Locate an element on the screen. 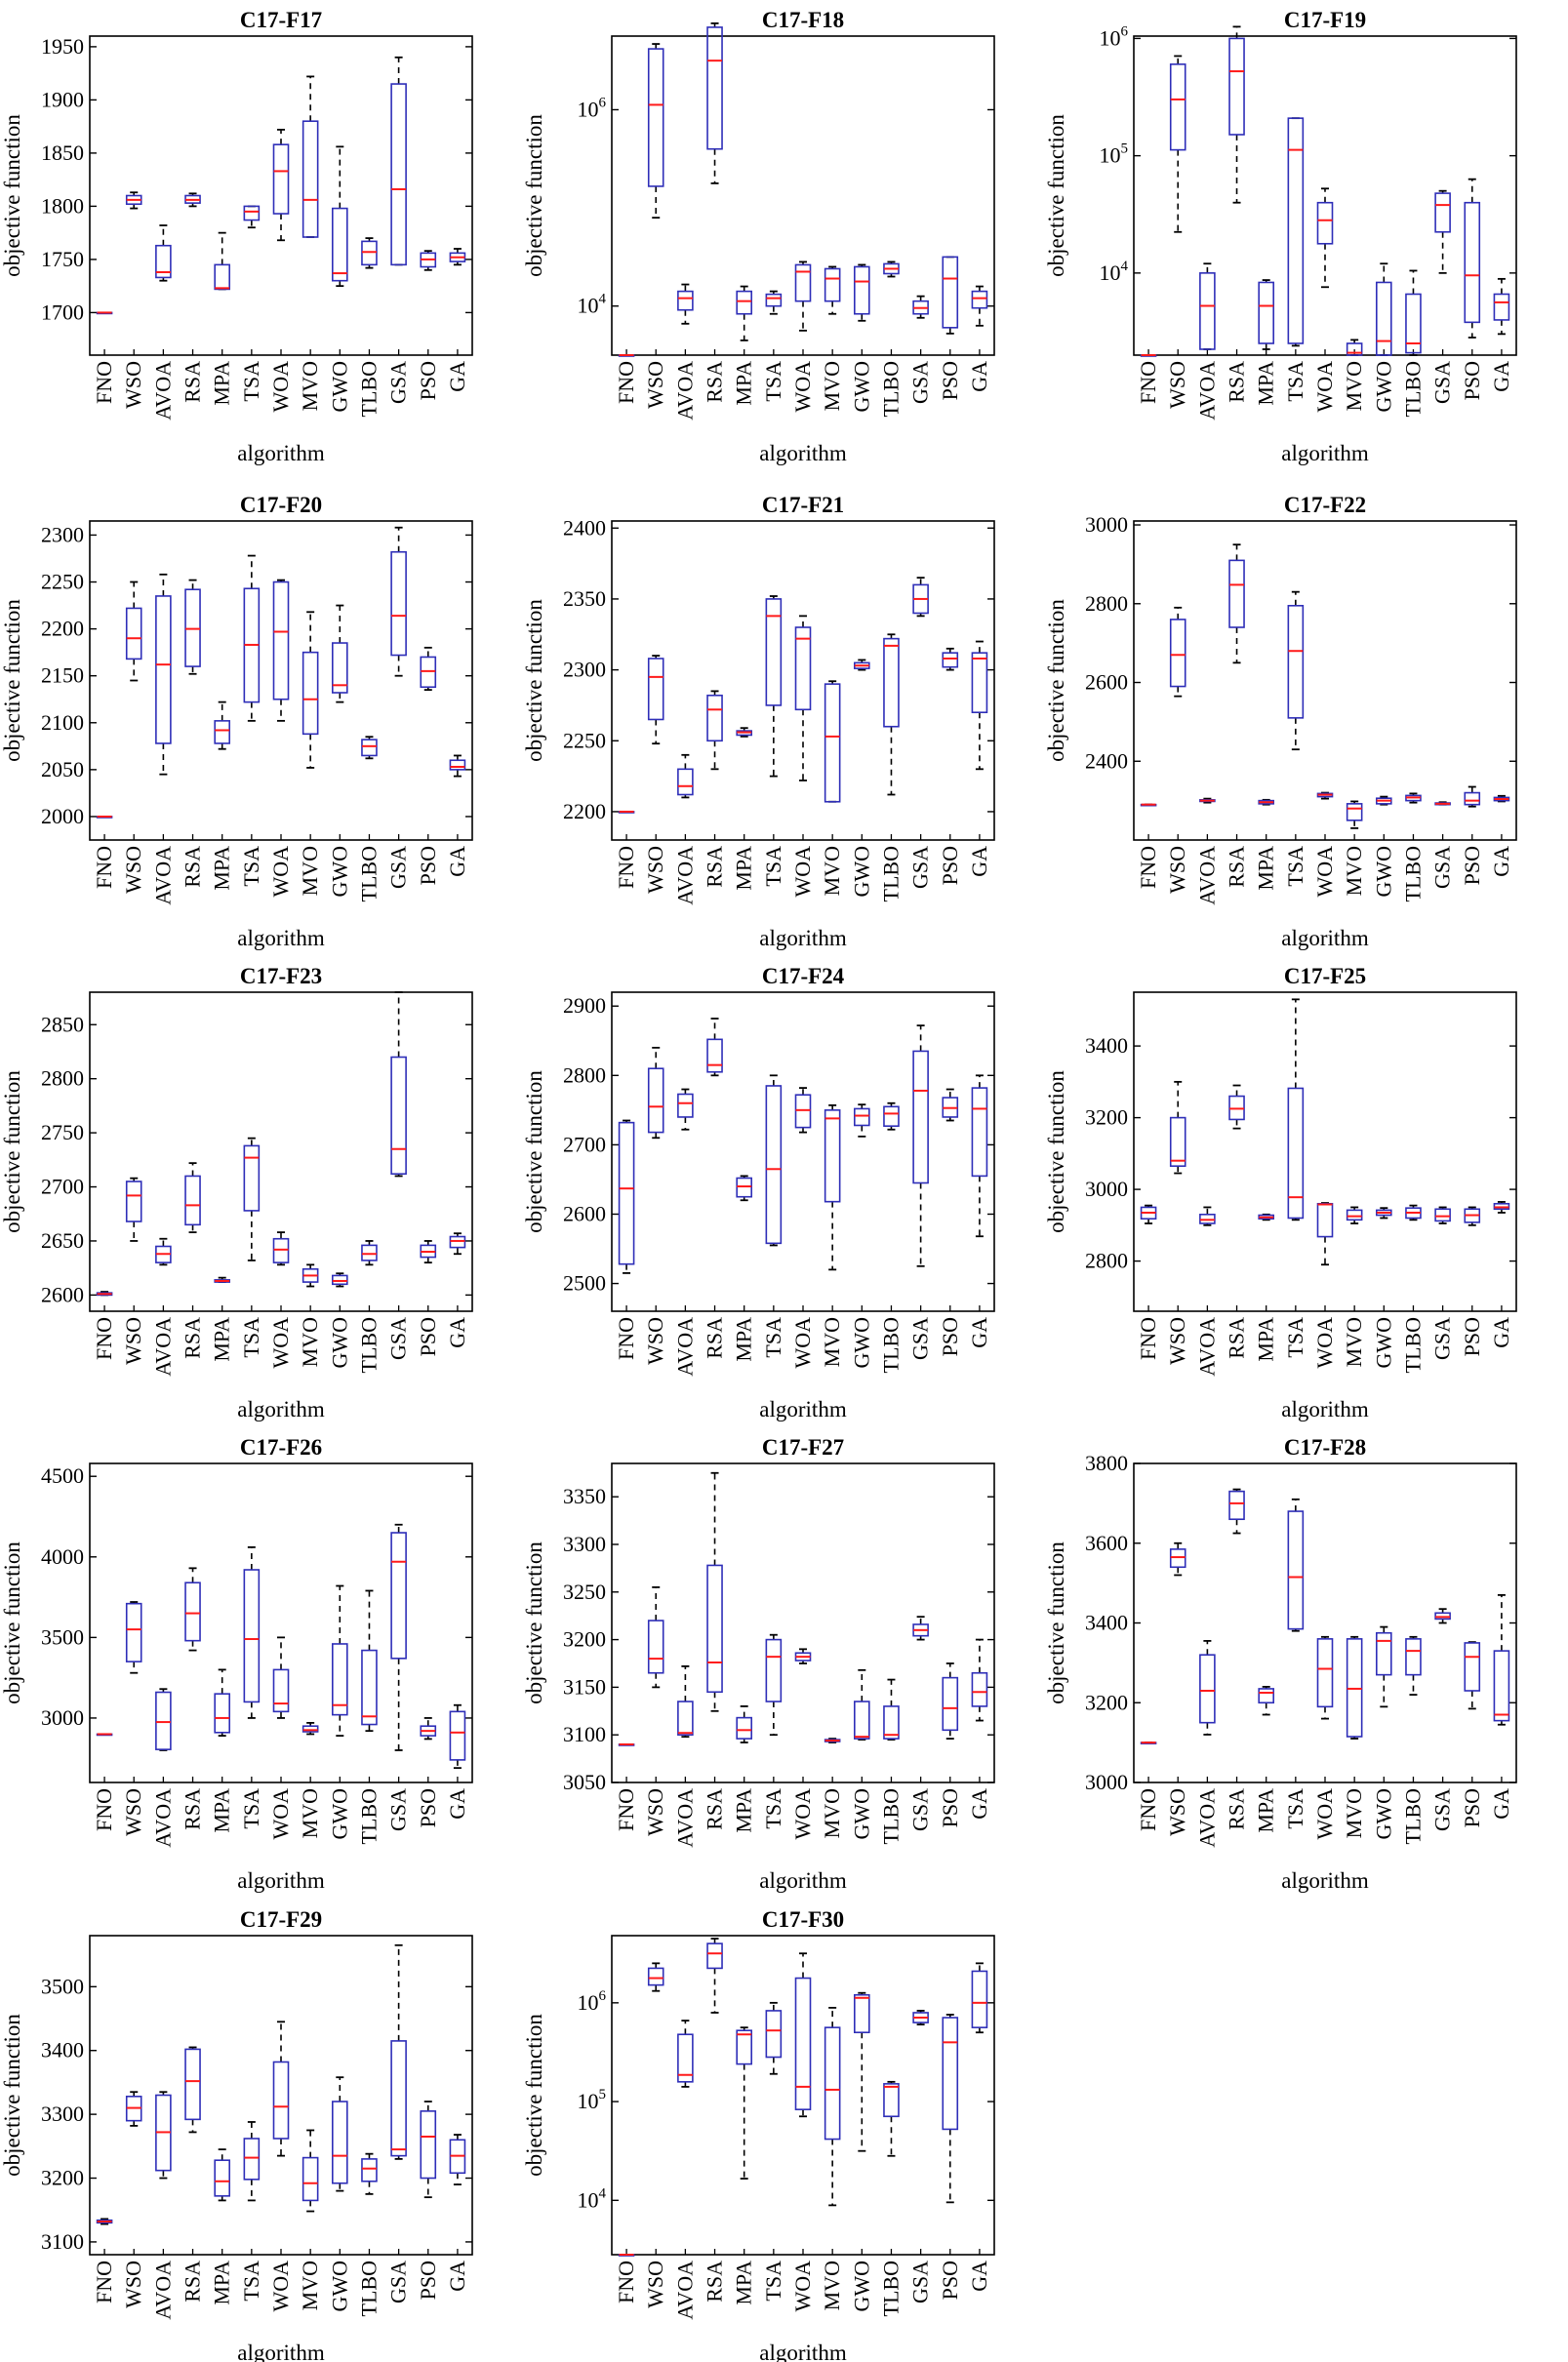 The width and height of the screenshot is (1568, 2362). y-tick-label: 2600 is located at coordinates (62, 1294).